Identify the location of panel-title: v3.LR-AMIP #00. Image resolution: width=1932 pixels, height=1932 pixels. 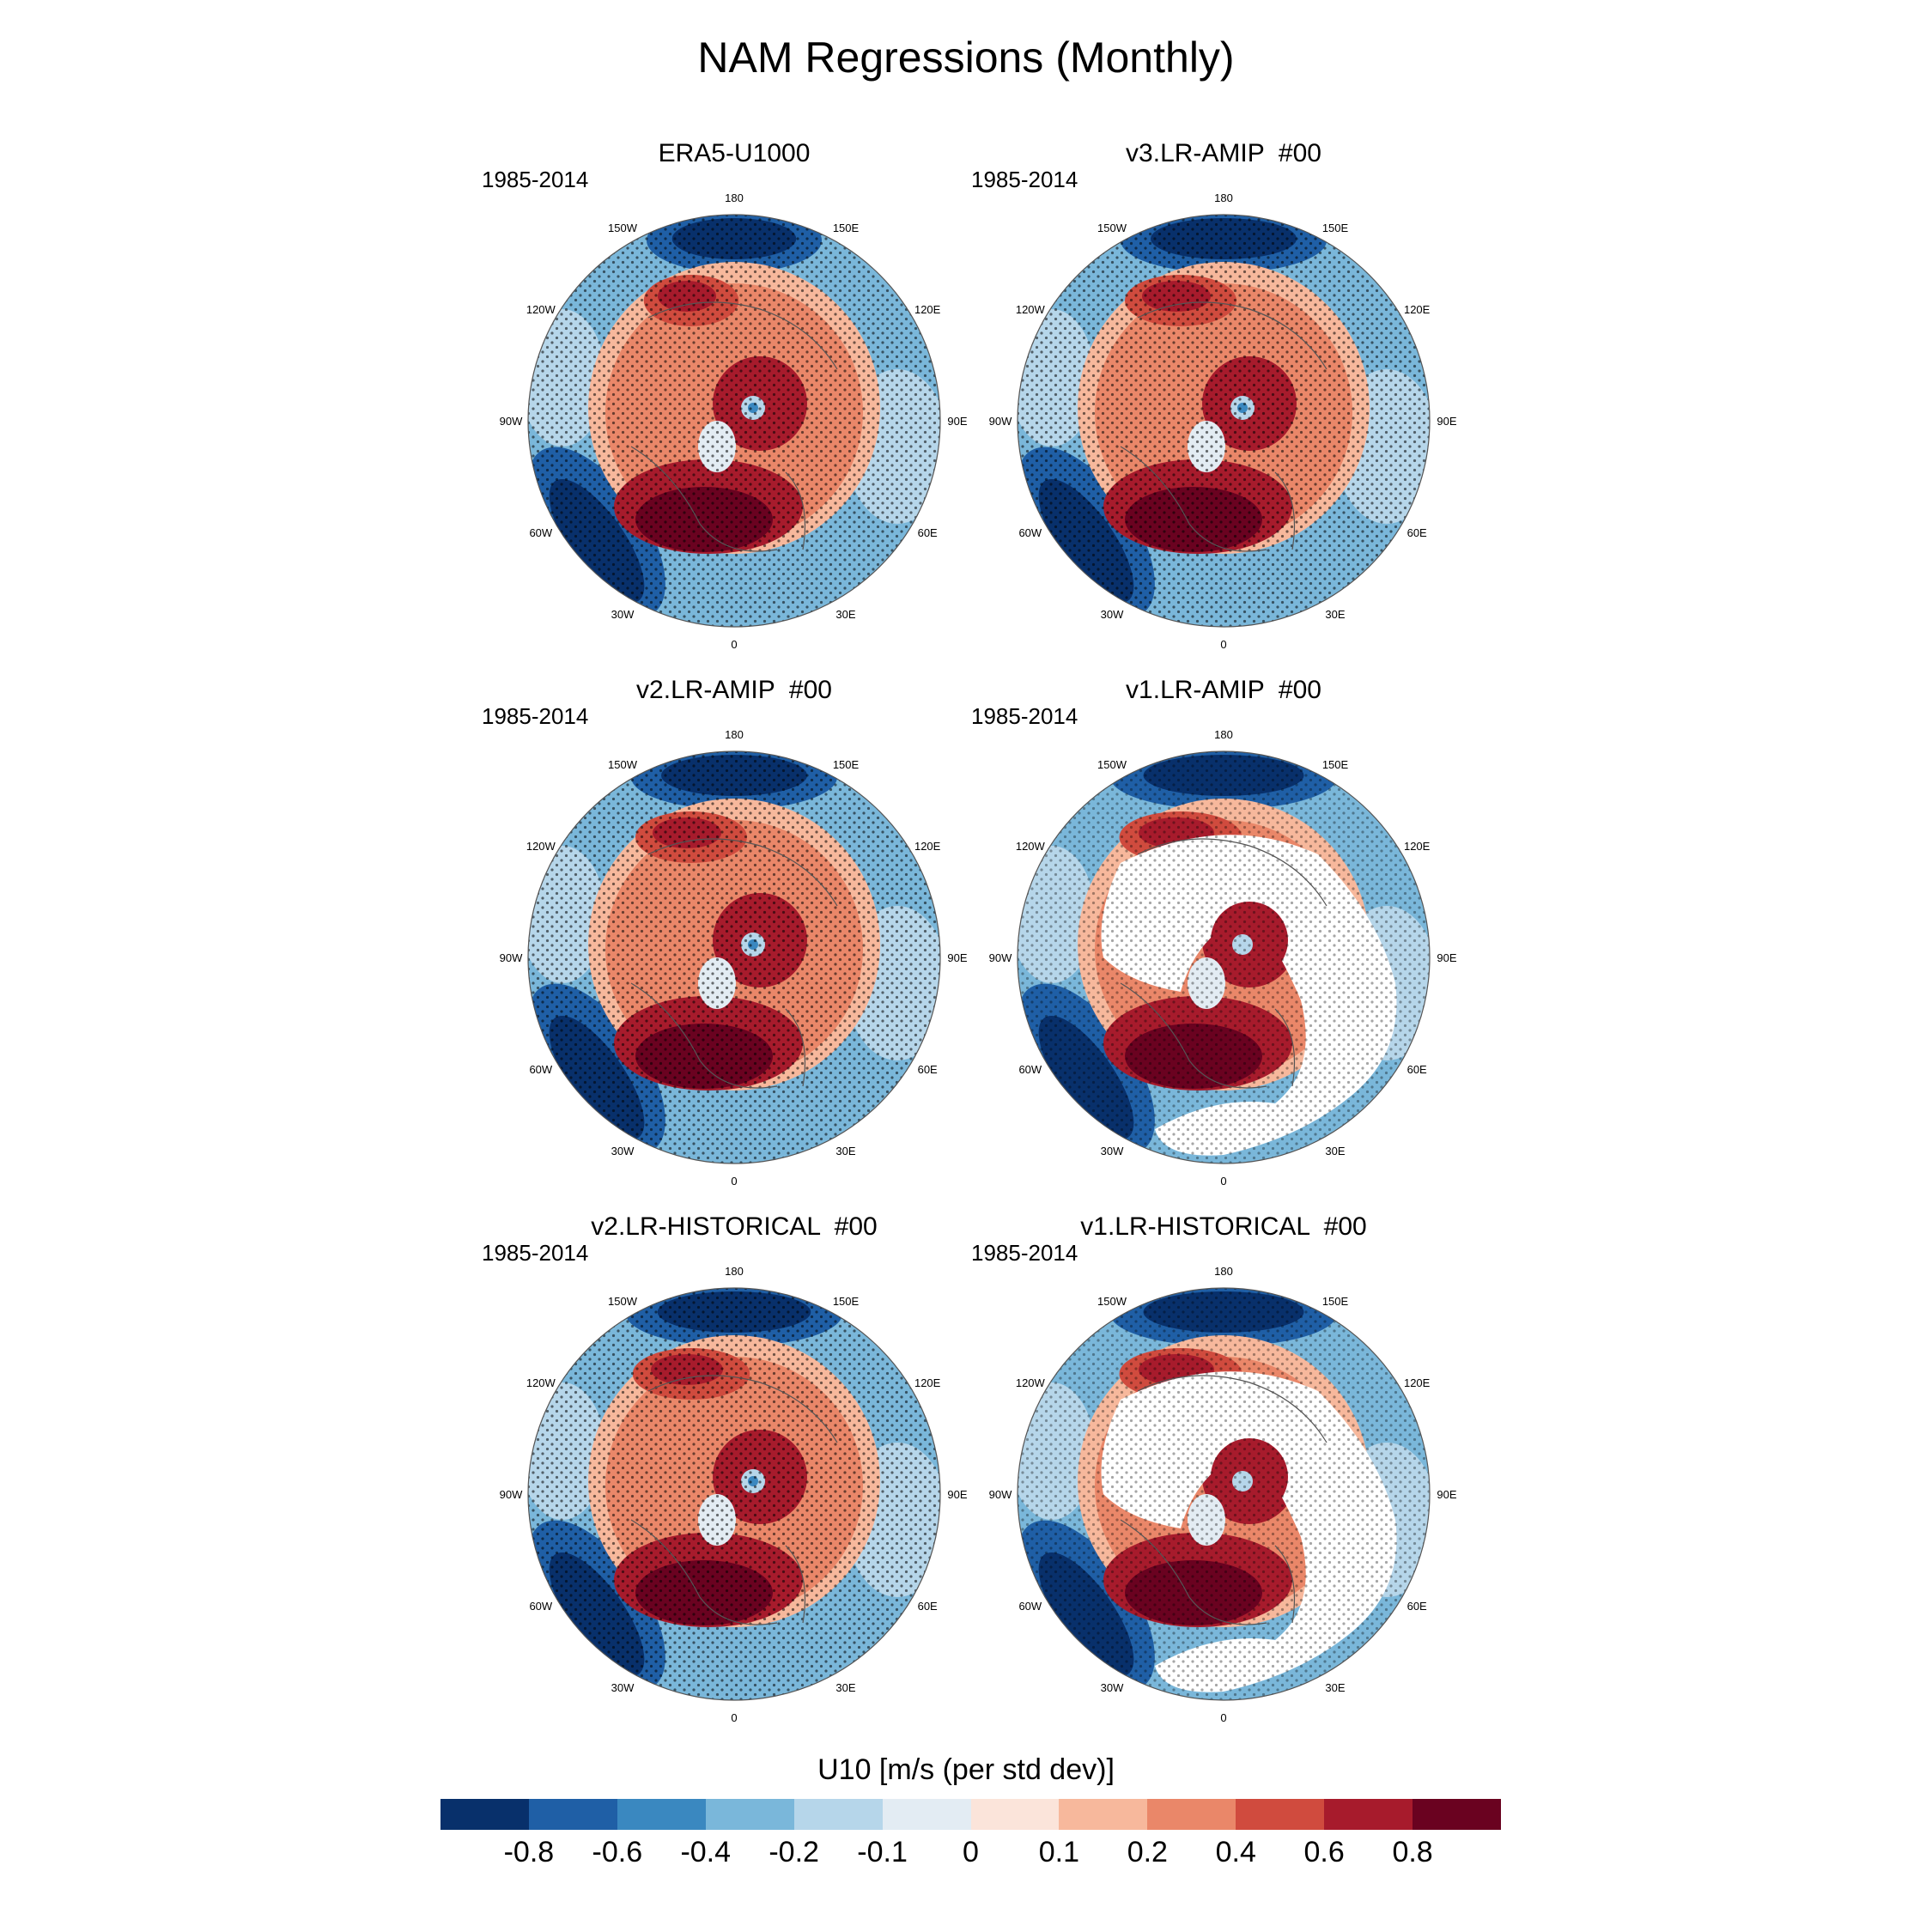
(1224, 153).